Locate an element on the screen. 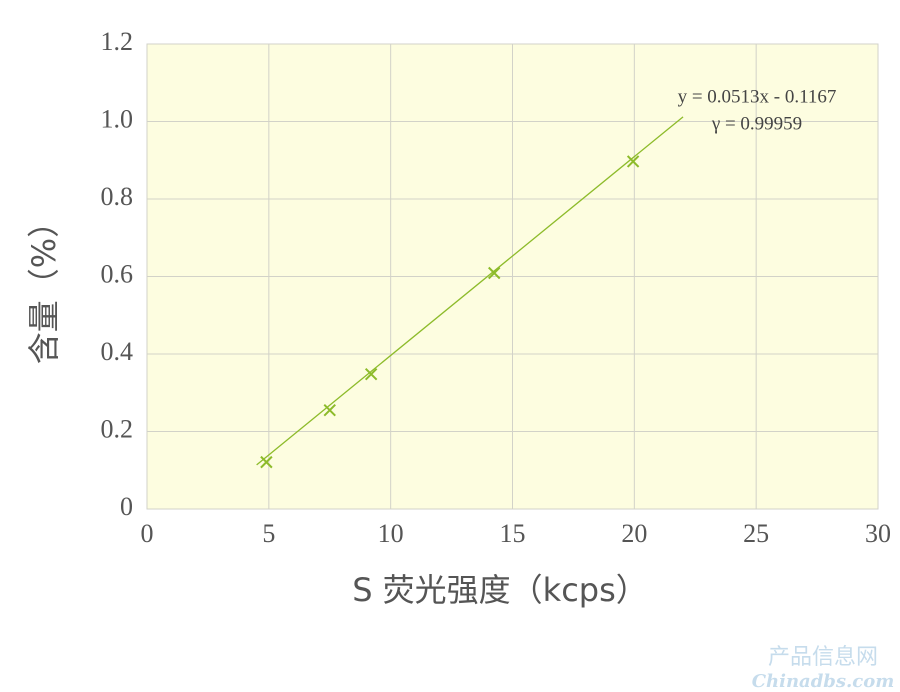 The width and height of the screenshot is (900, 692). x-tick-label: 30 is located at coordinates (878, 533).